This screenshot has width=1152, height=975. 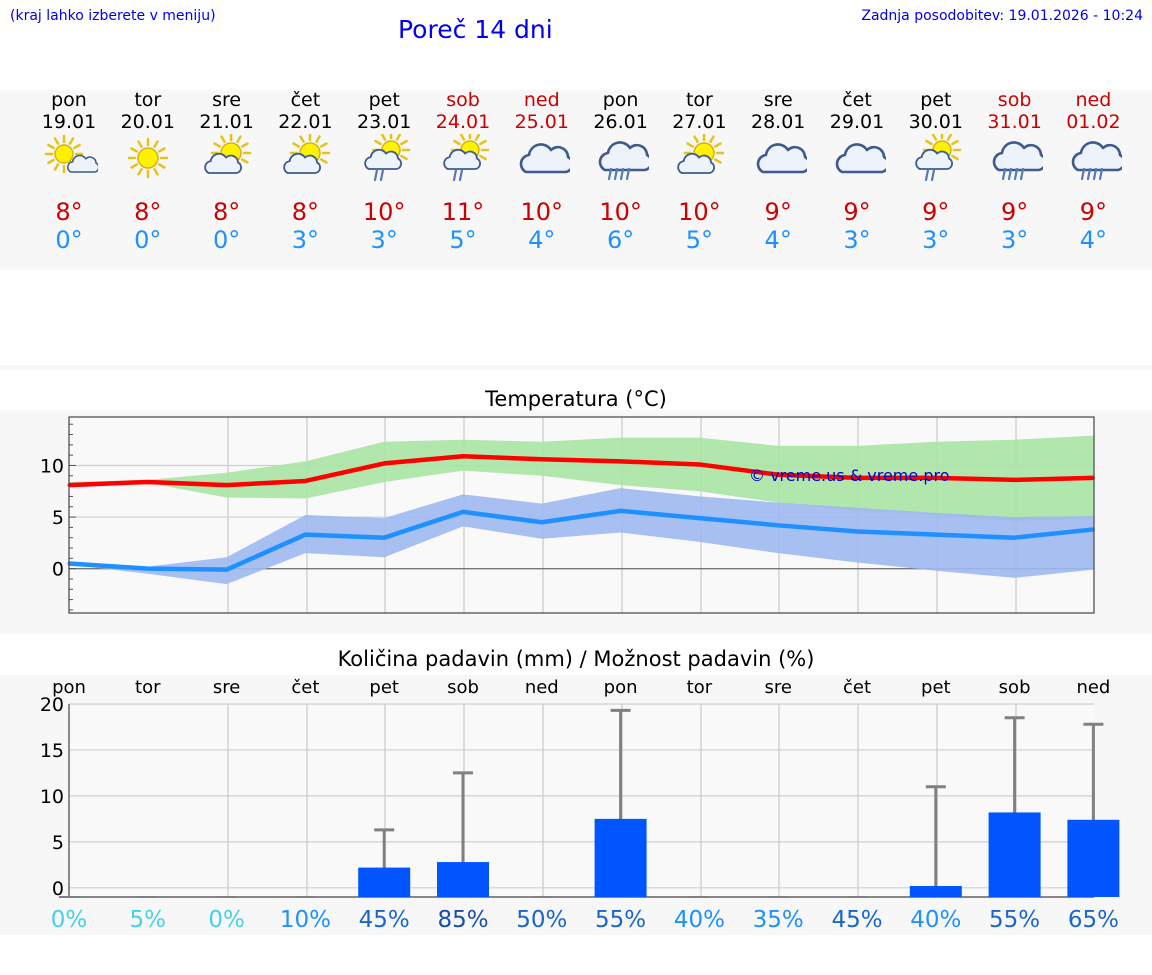 What do you see at coordinates (700, 687) in the screenshot?
I see `x-category-label: tor` at bounding box center [700, 687].